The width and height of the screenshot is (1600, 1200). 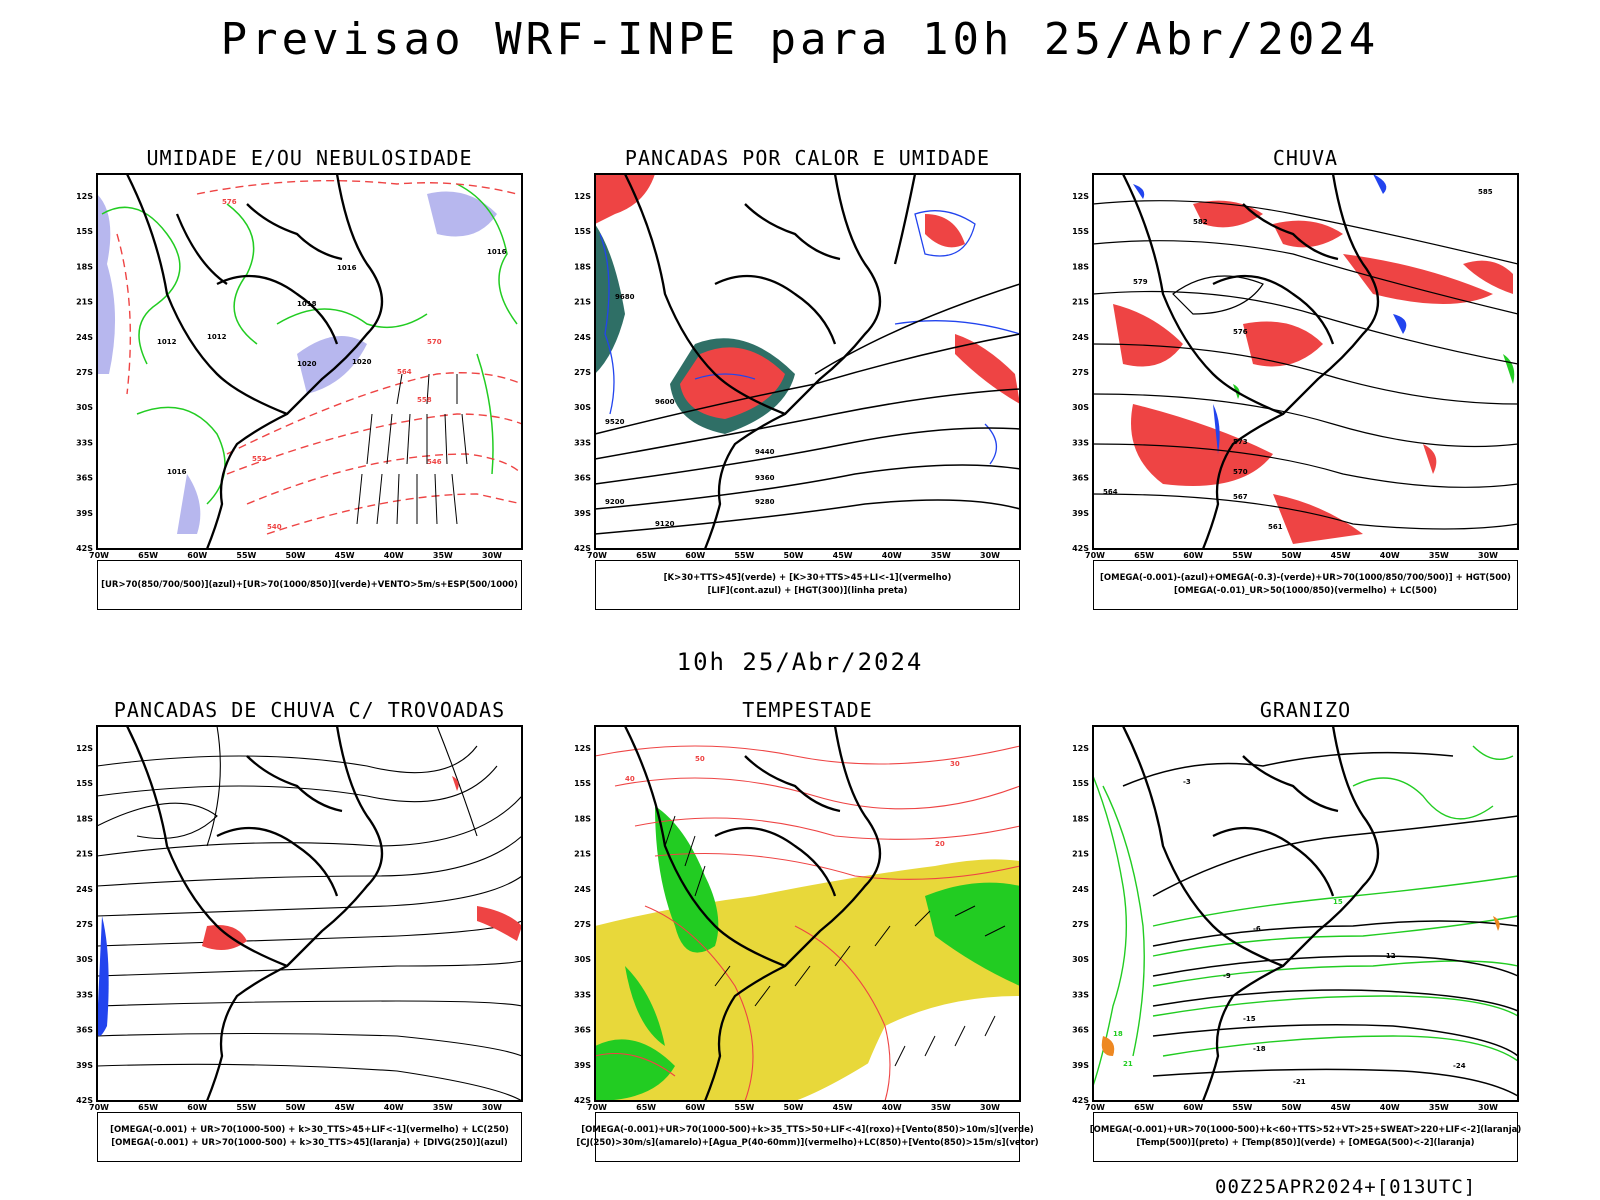 I want to click on contour-label: 579, so click(x=1140, y=282).